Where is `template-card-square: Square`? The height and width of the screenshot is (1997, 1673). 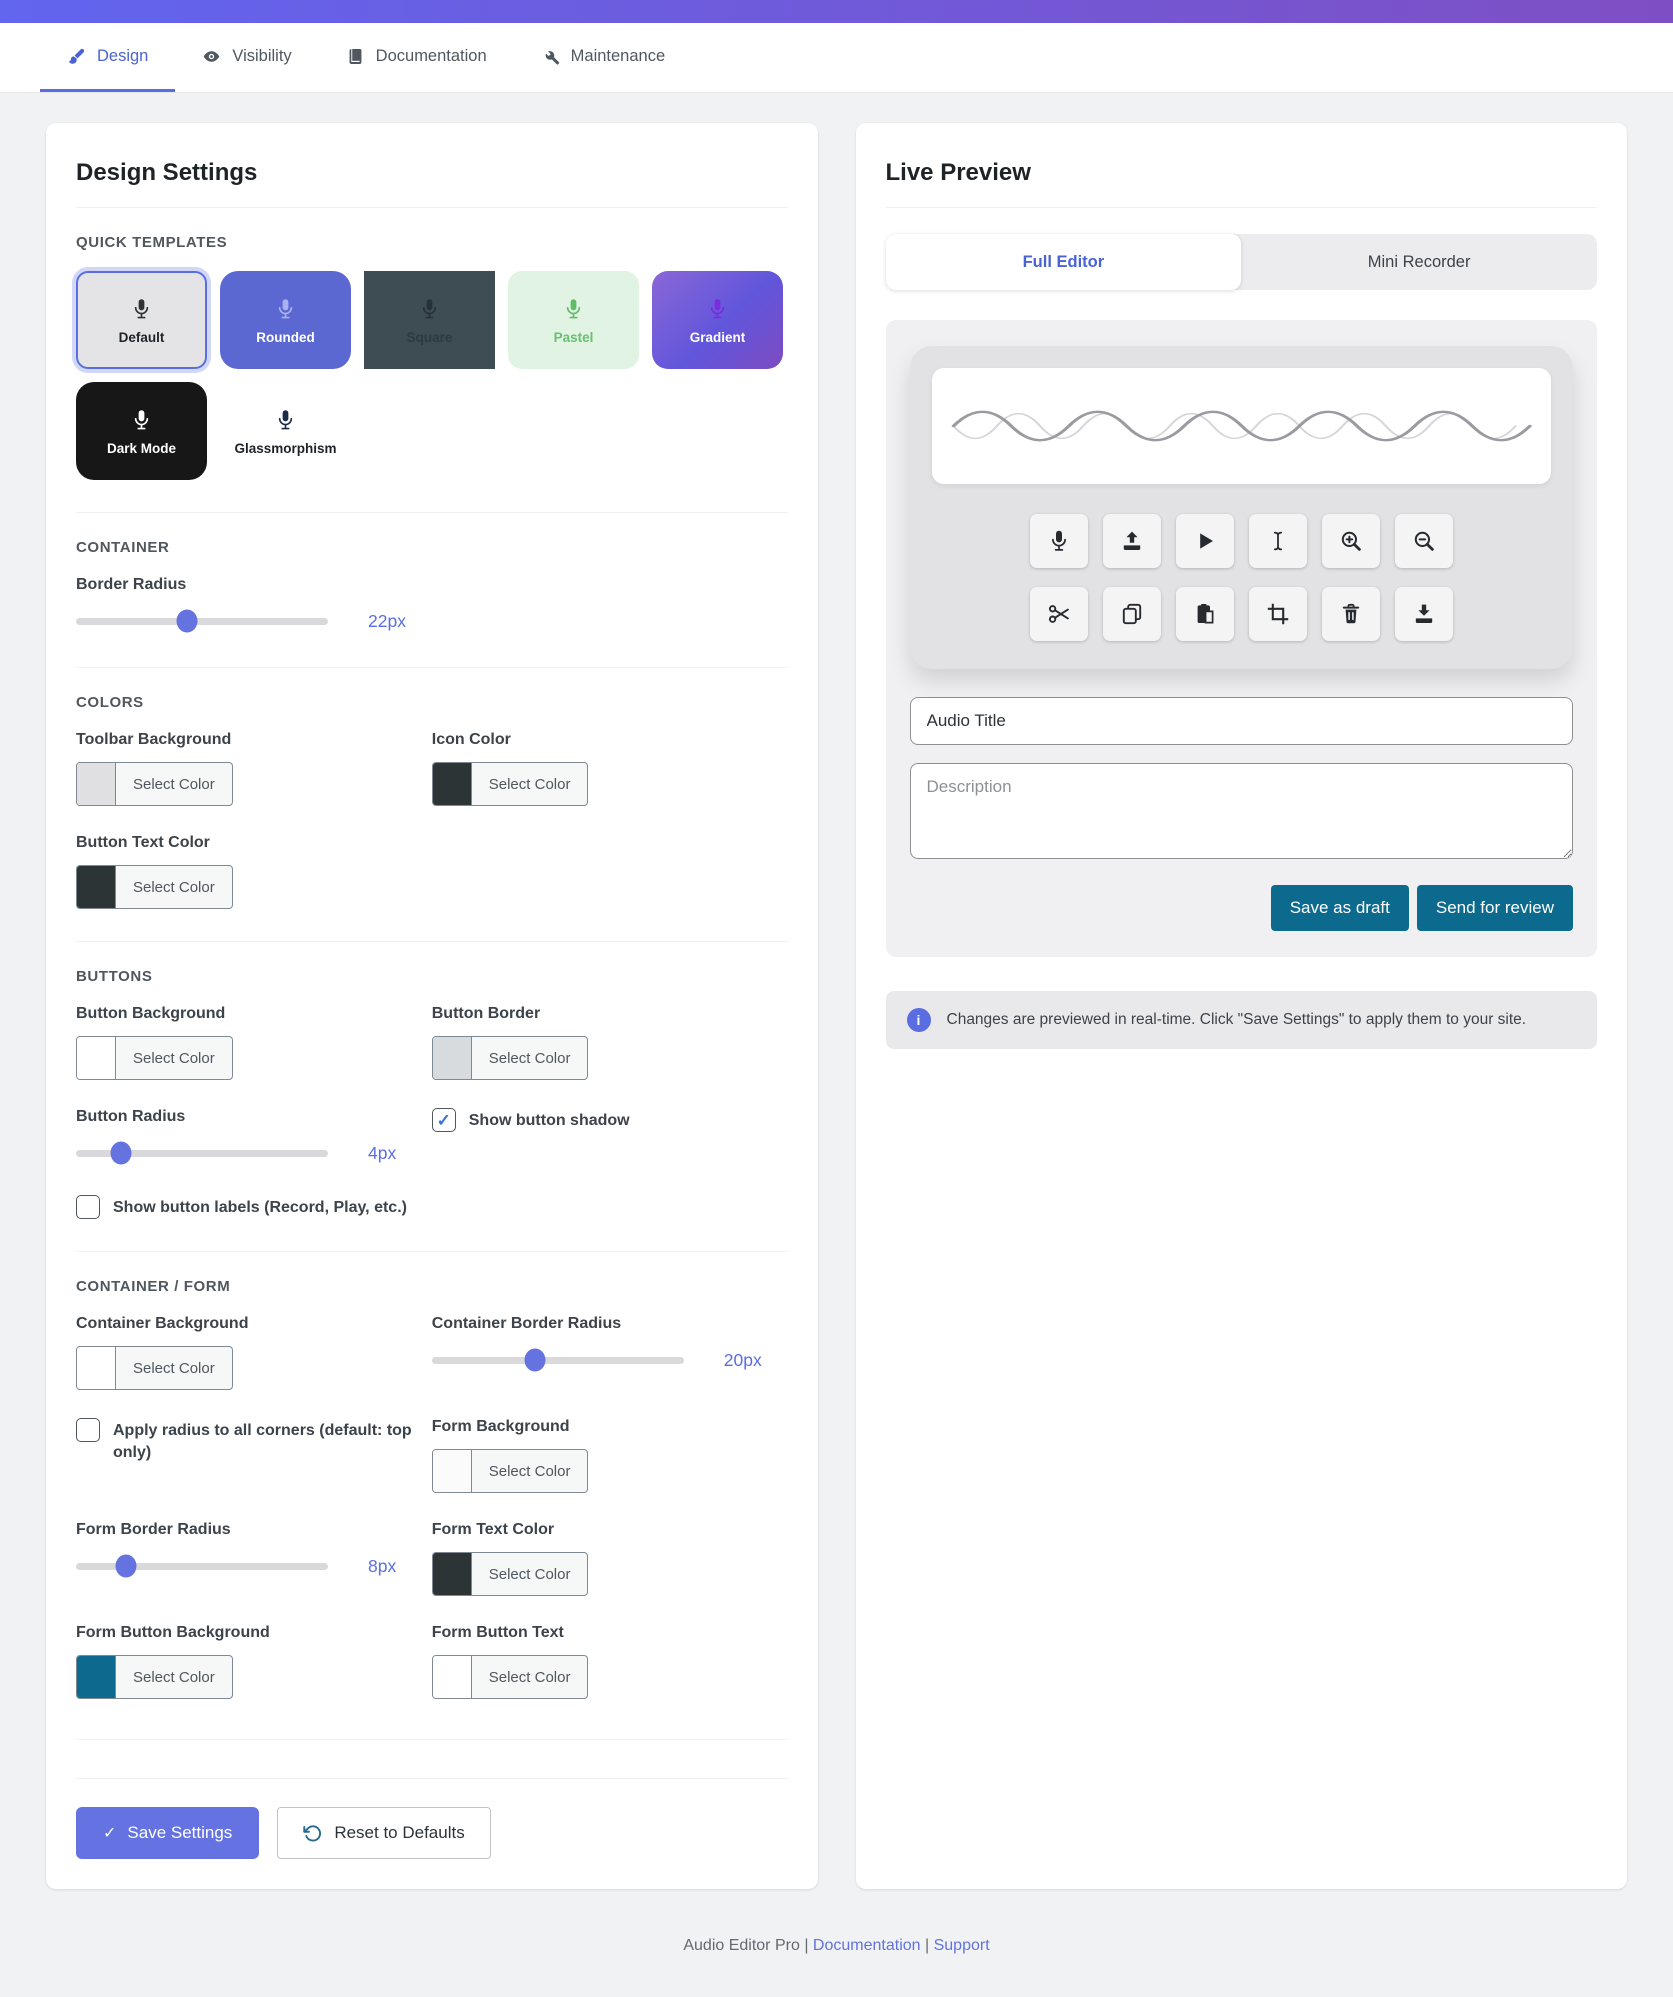
template-card-square: Square is located at coordinates (429, 320).